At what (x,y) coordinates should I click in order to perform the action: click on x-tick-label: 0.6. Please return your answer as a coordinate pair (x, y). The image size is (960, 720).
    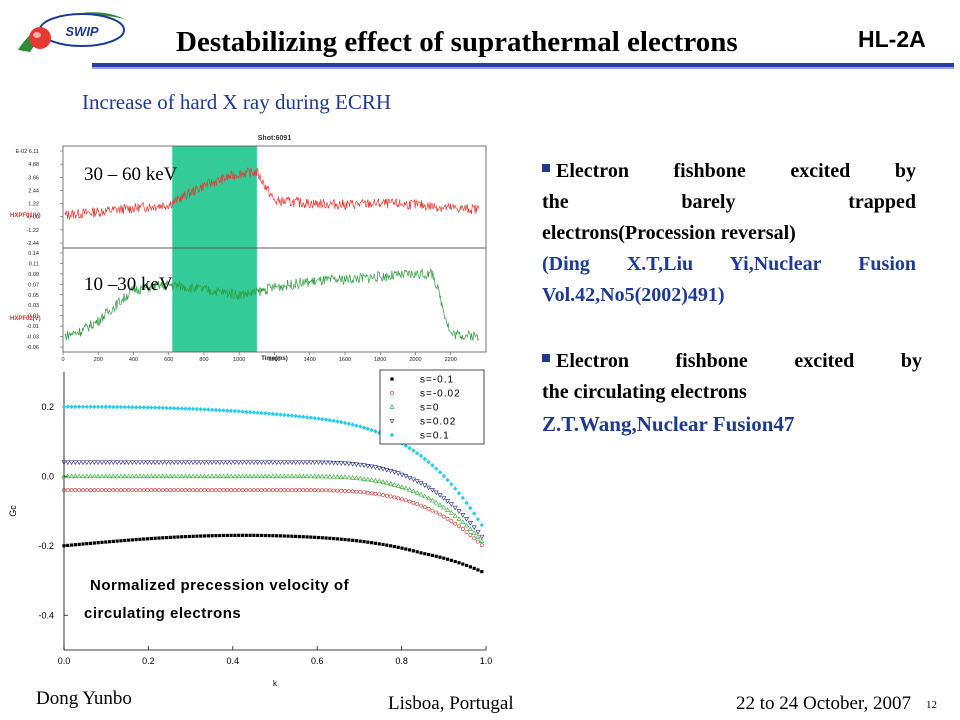
    Looking at the image, I should click on (317, 661).